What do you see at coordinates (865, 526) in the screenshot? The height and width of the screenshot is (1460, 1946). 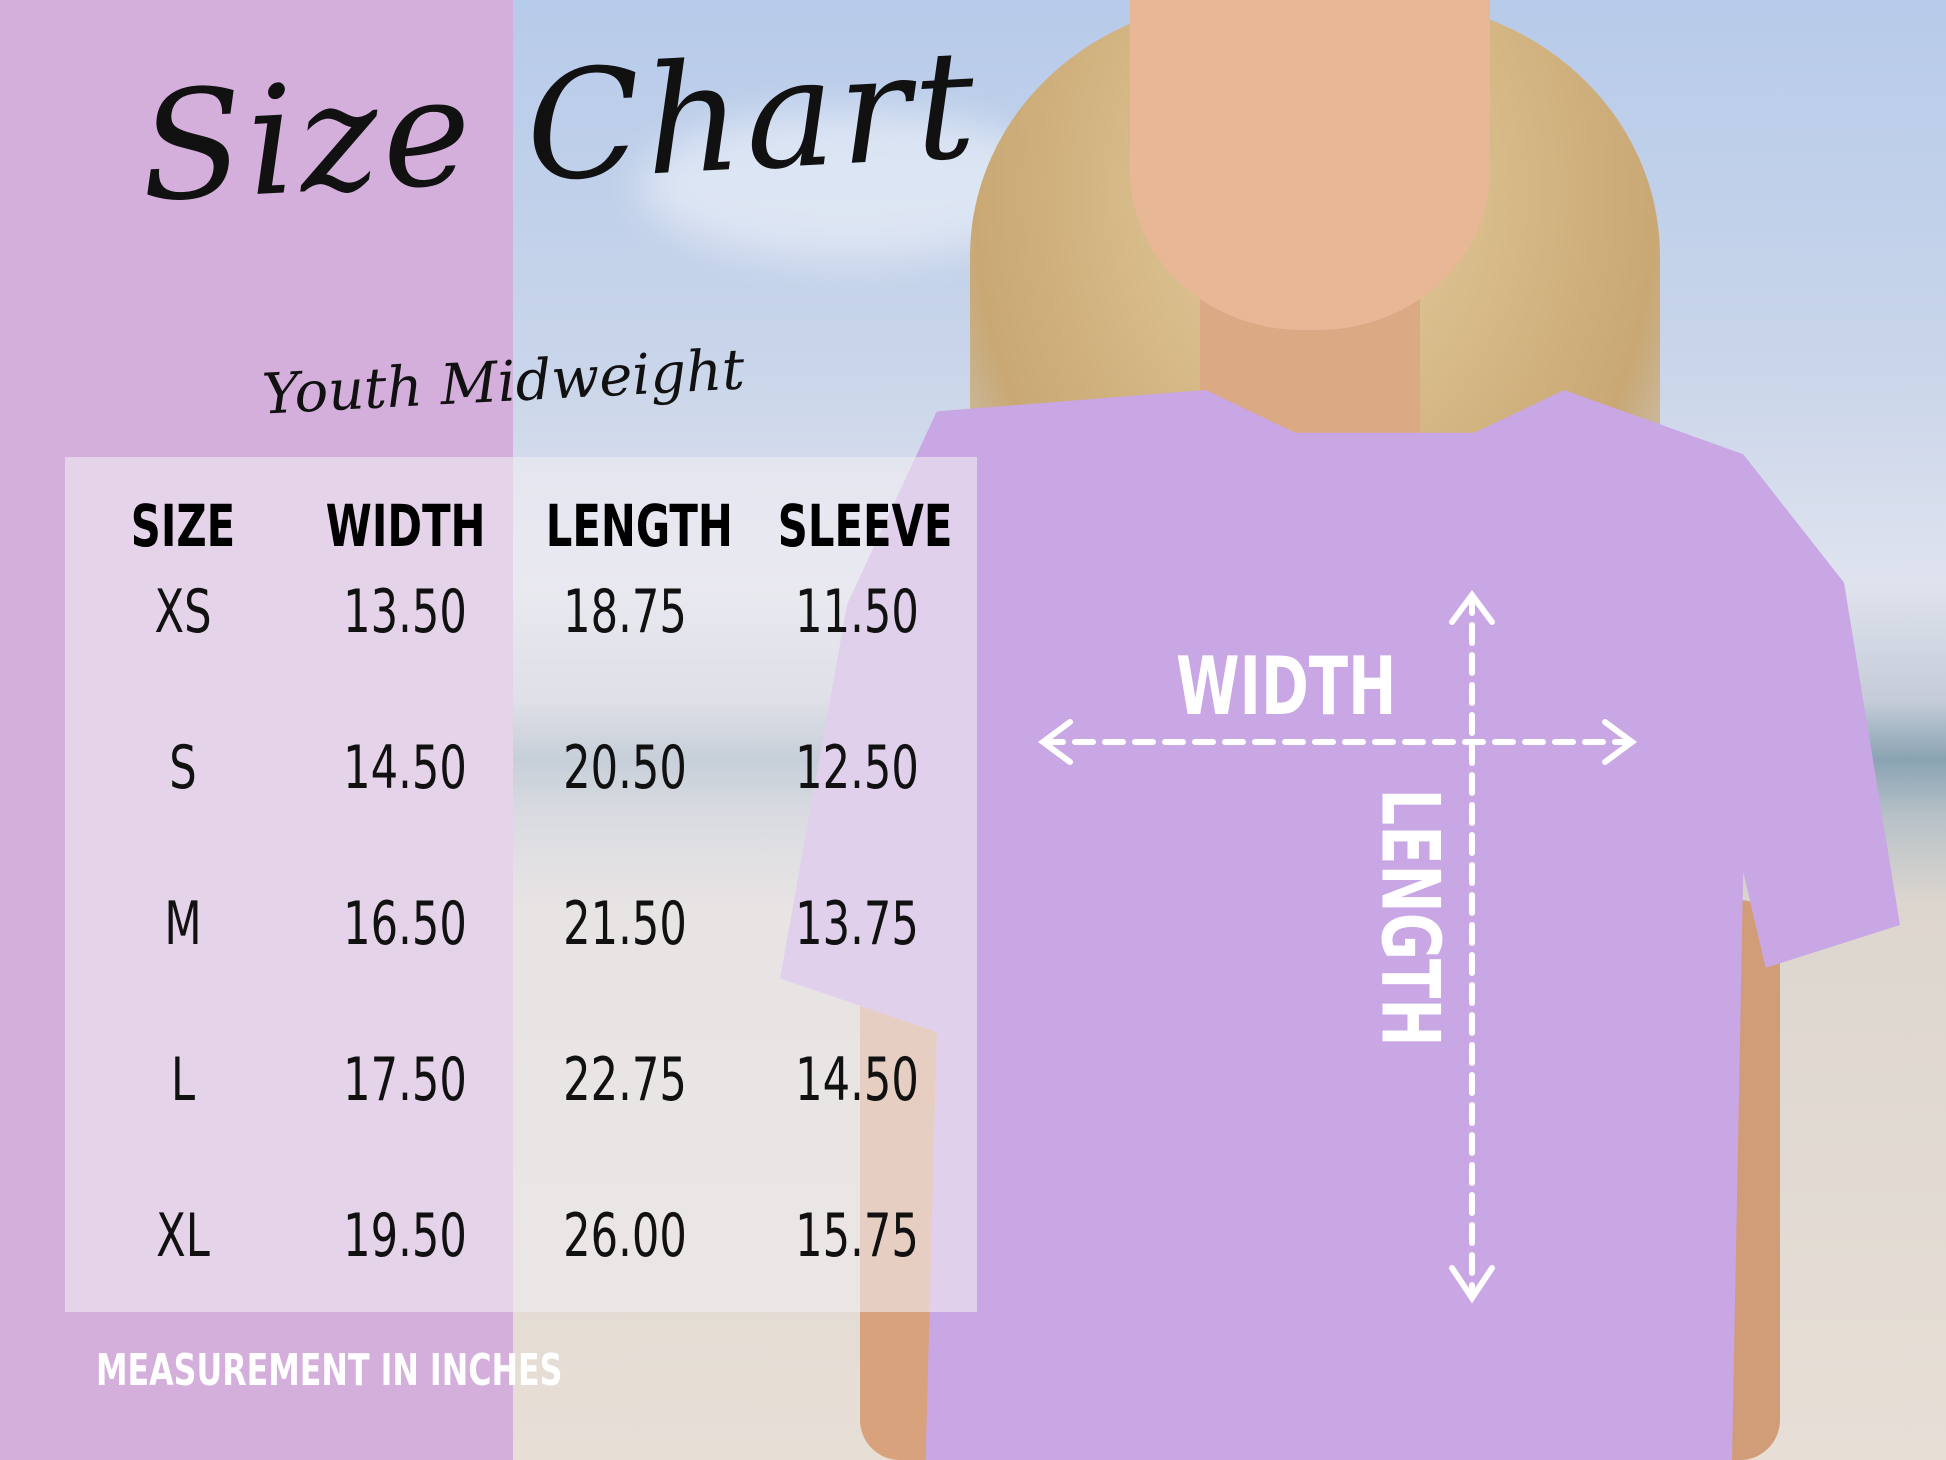 I see `column-header-sleeve: SLEEVE` at bounding box center [865, 526].